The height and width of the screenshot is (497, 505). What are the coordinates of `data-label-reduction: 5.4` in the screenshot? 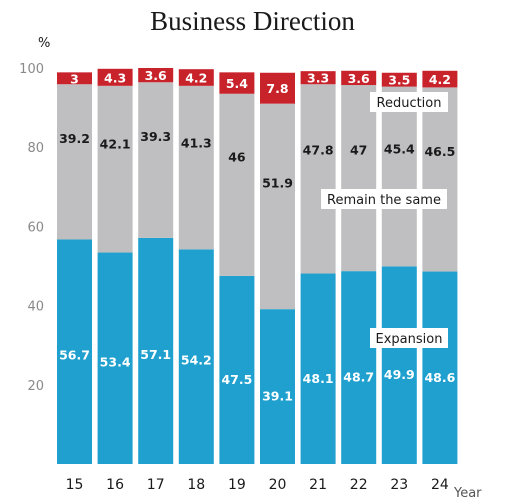 It's located at (237, 83).